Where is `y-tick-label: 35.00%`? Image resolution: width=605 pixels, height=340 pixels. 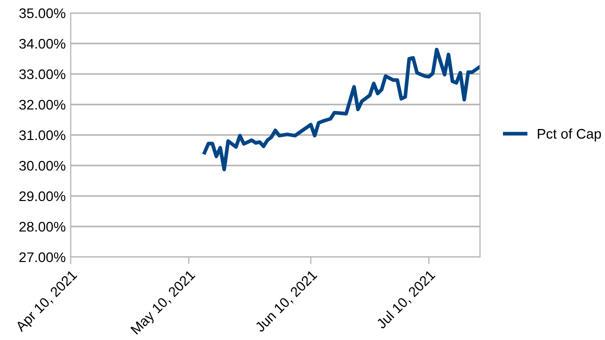
y-tick-label: 35.00% is located at coordinates (42, 13).